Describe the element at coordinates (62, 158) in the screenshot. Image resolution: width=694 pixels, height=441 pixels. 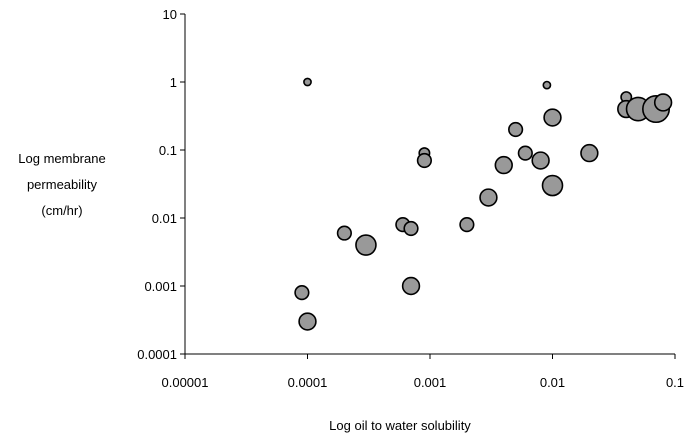
I see `y-axis-label-line: Log membrane` at that location.